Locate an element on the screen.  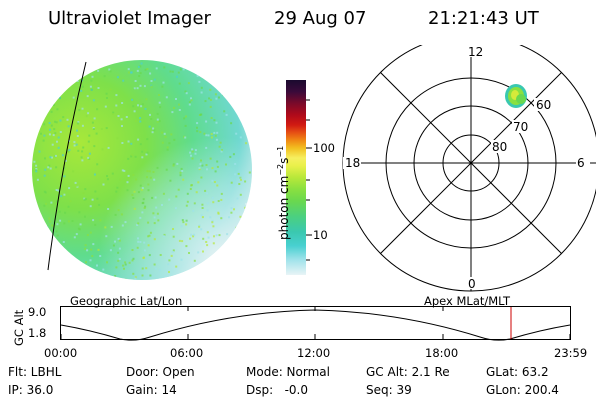
status-dsp: Dsp: -0.0 is located at coordinates (277, 390).